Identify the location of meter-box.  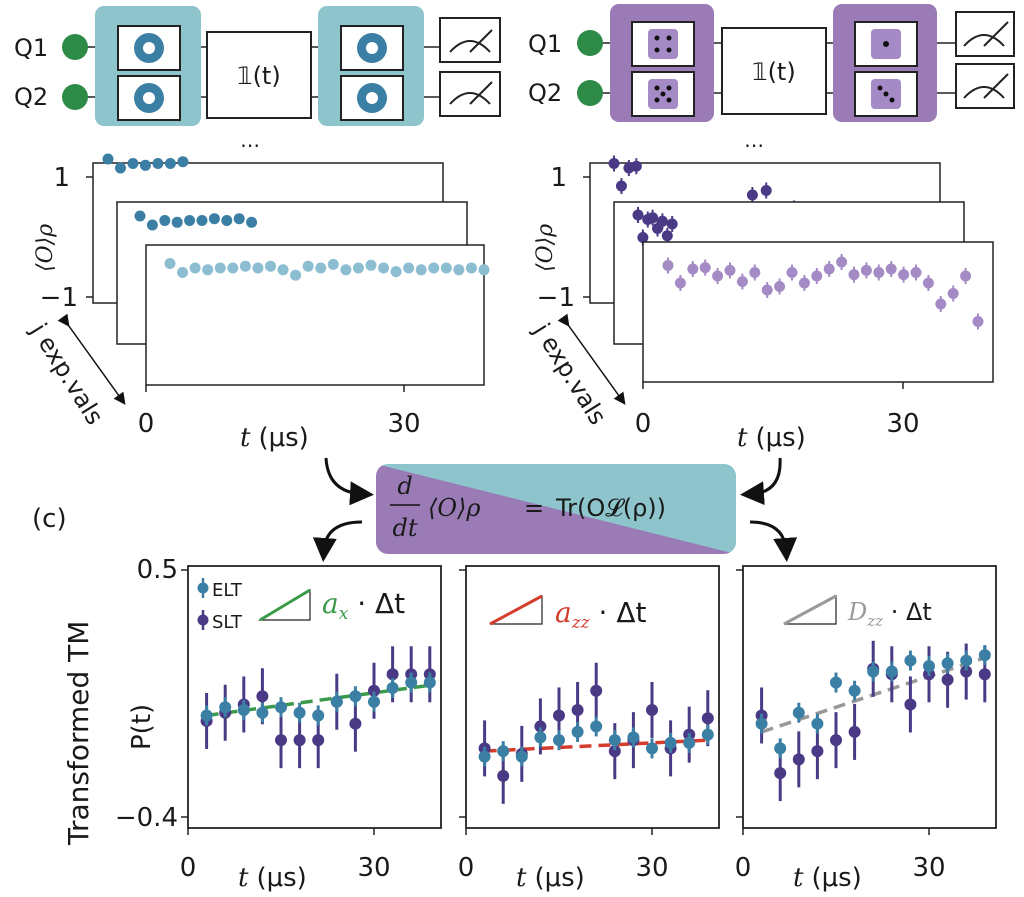
(985, 86).